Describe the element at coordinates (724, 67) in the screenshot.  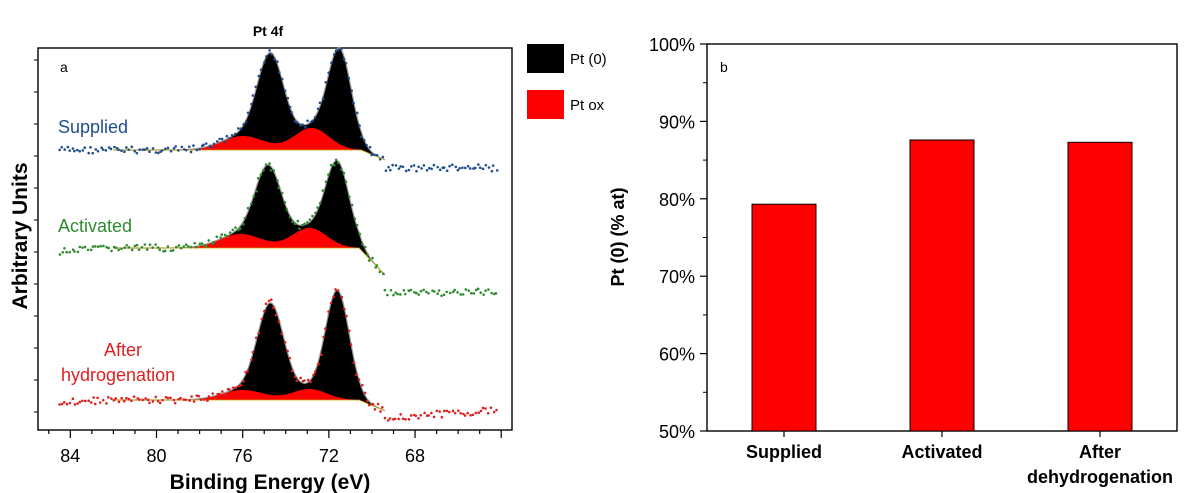
I see `panel-b-label: b` at that location.